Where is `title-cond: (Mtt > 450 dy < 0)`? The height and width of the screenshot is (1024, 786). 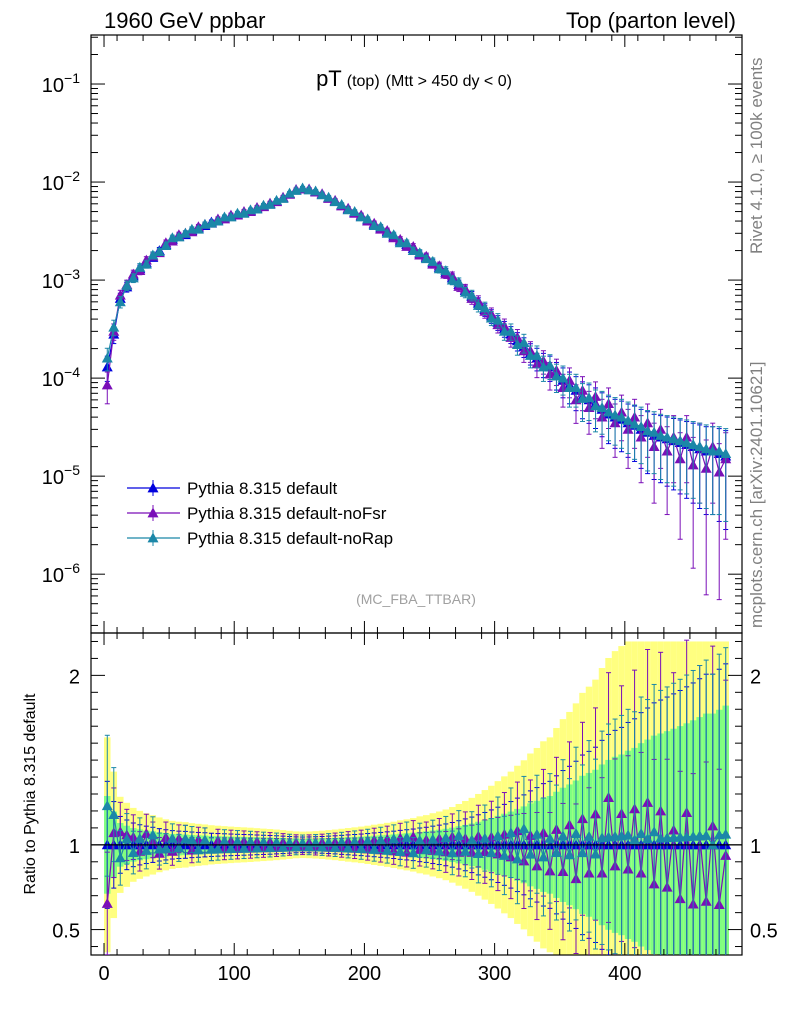
title-cond: (Mtt > 450 dy < 0) is located at coordinates (449, 81).